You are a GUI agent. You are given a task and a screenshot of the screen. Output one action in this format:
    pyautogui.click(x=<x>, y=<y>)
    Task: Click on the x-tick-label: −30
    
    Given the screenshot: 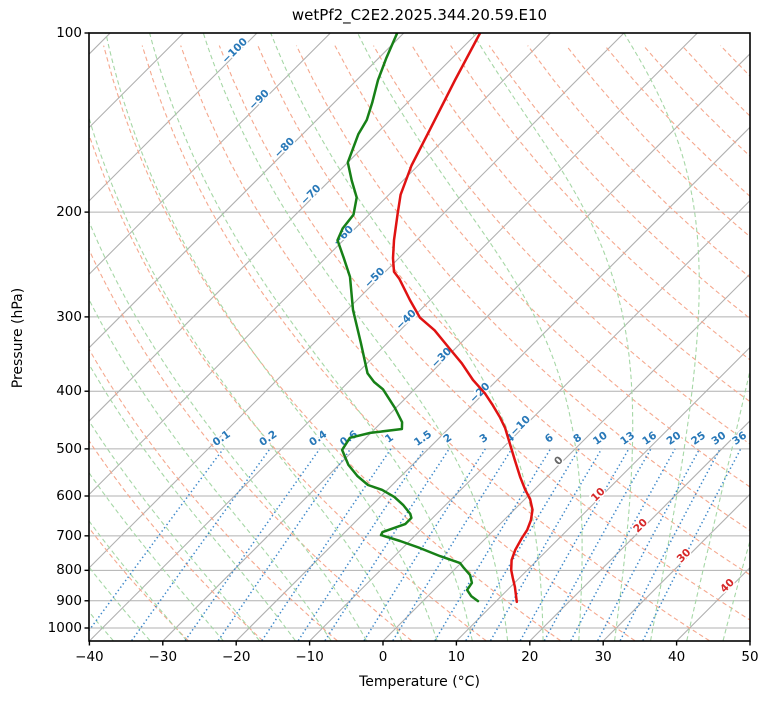 What is the action you would take?
    pyautogui.click(x=163, y=657)
    